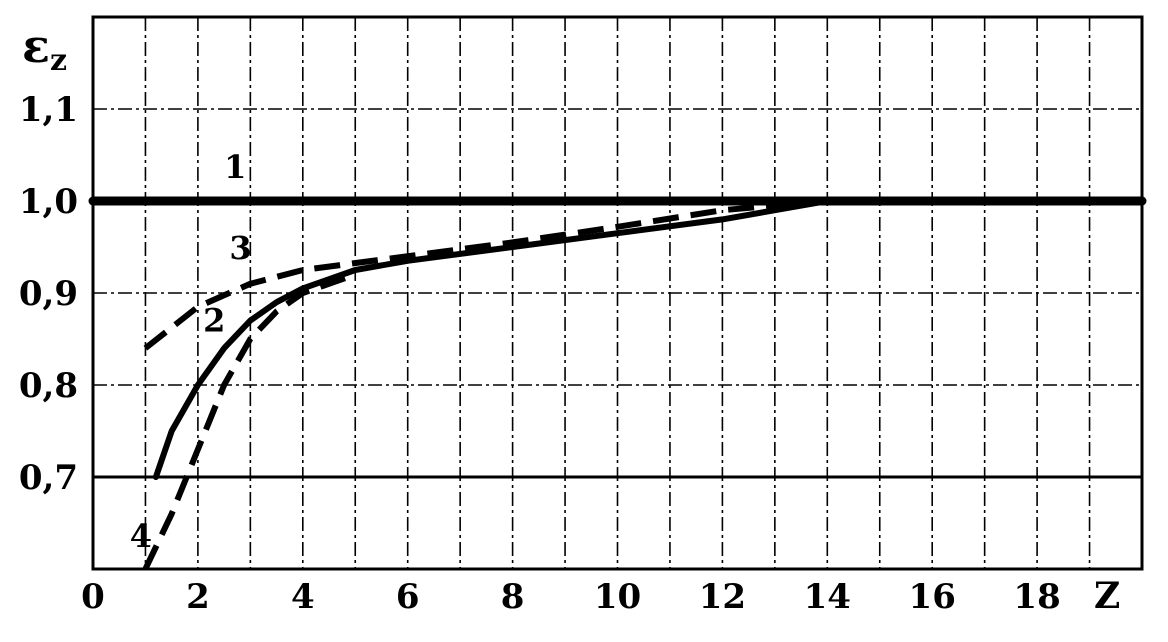  I want to click on x-tick-label: 16, so click(932, 597).